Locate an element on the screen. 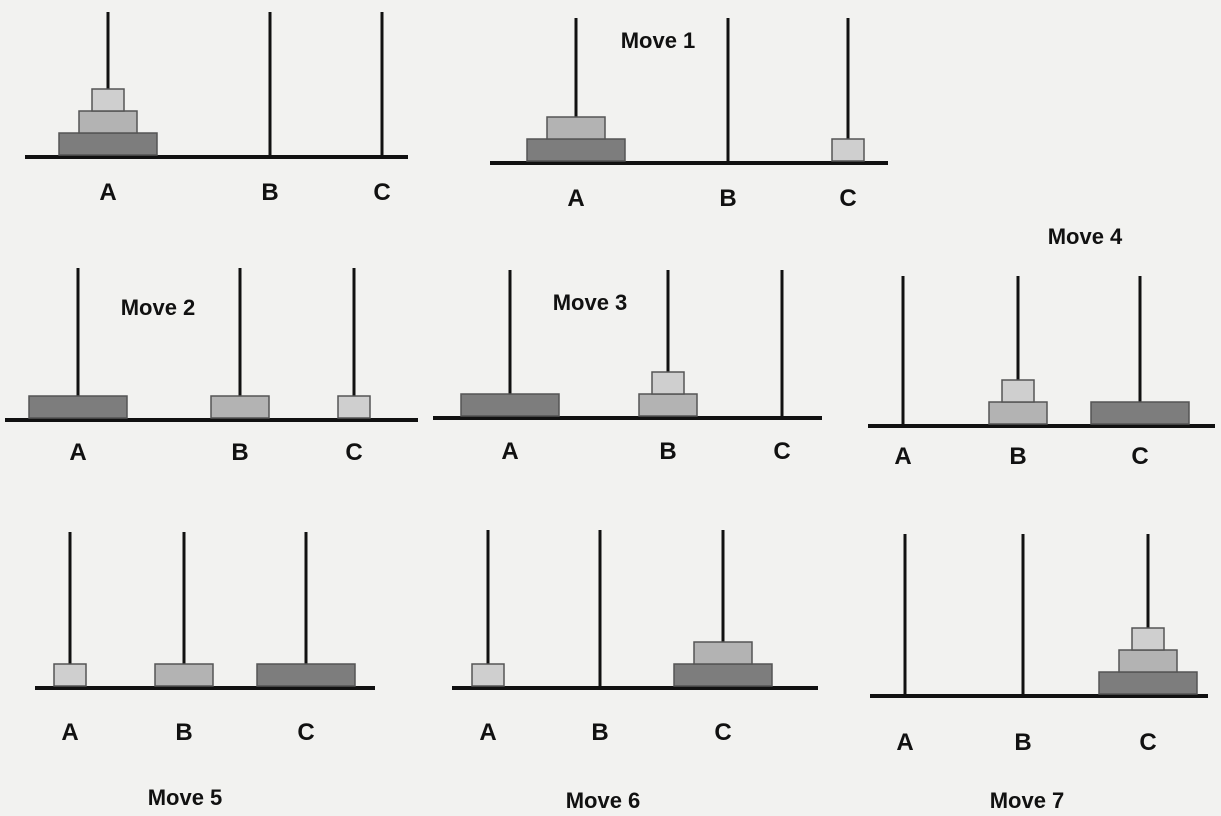  move-caption: Move 6 is located at coordinates (603, 800).